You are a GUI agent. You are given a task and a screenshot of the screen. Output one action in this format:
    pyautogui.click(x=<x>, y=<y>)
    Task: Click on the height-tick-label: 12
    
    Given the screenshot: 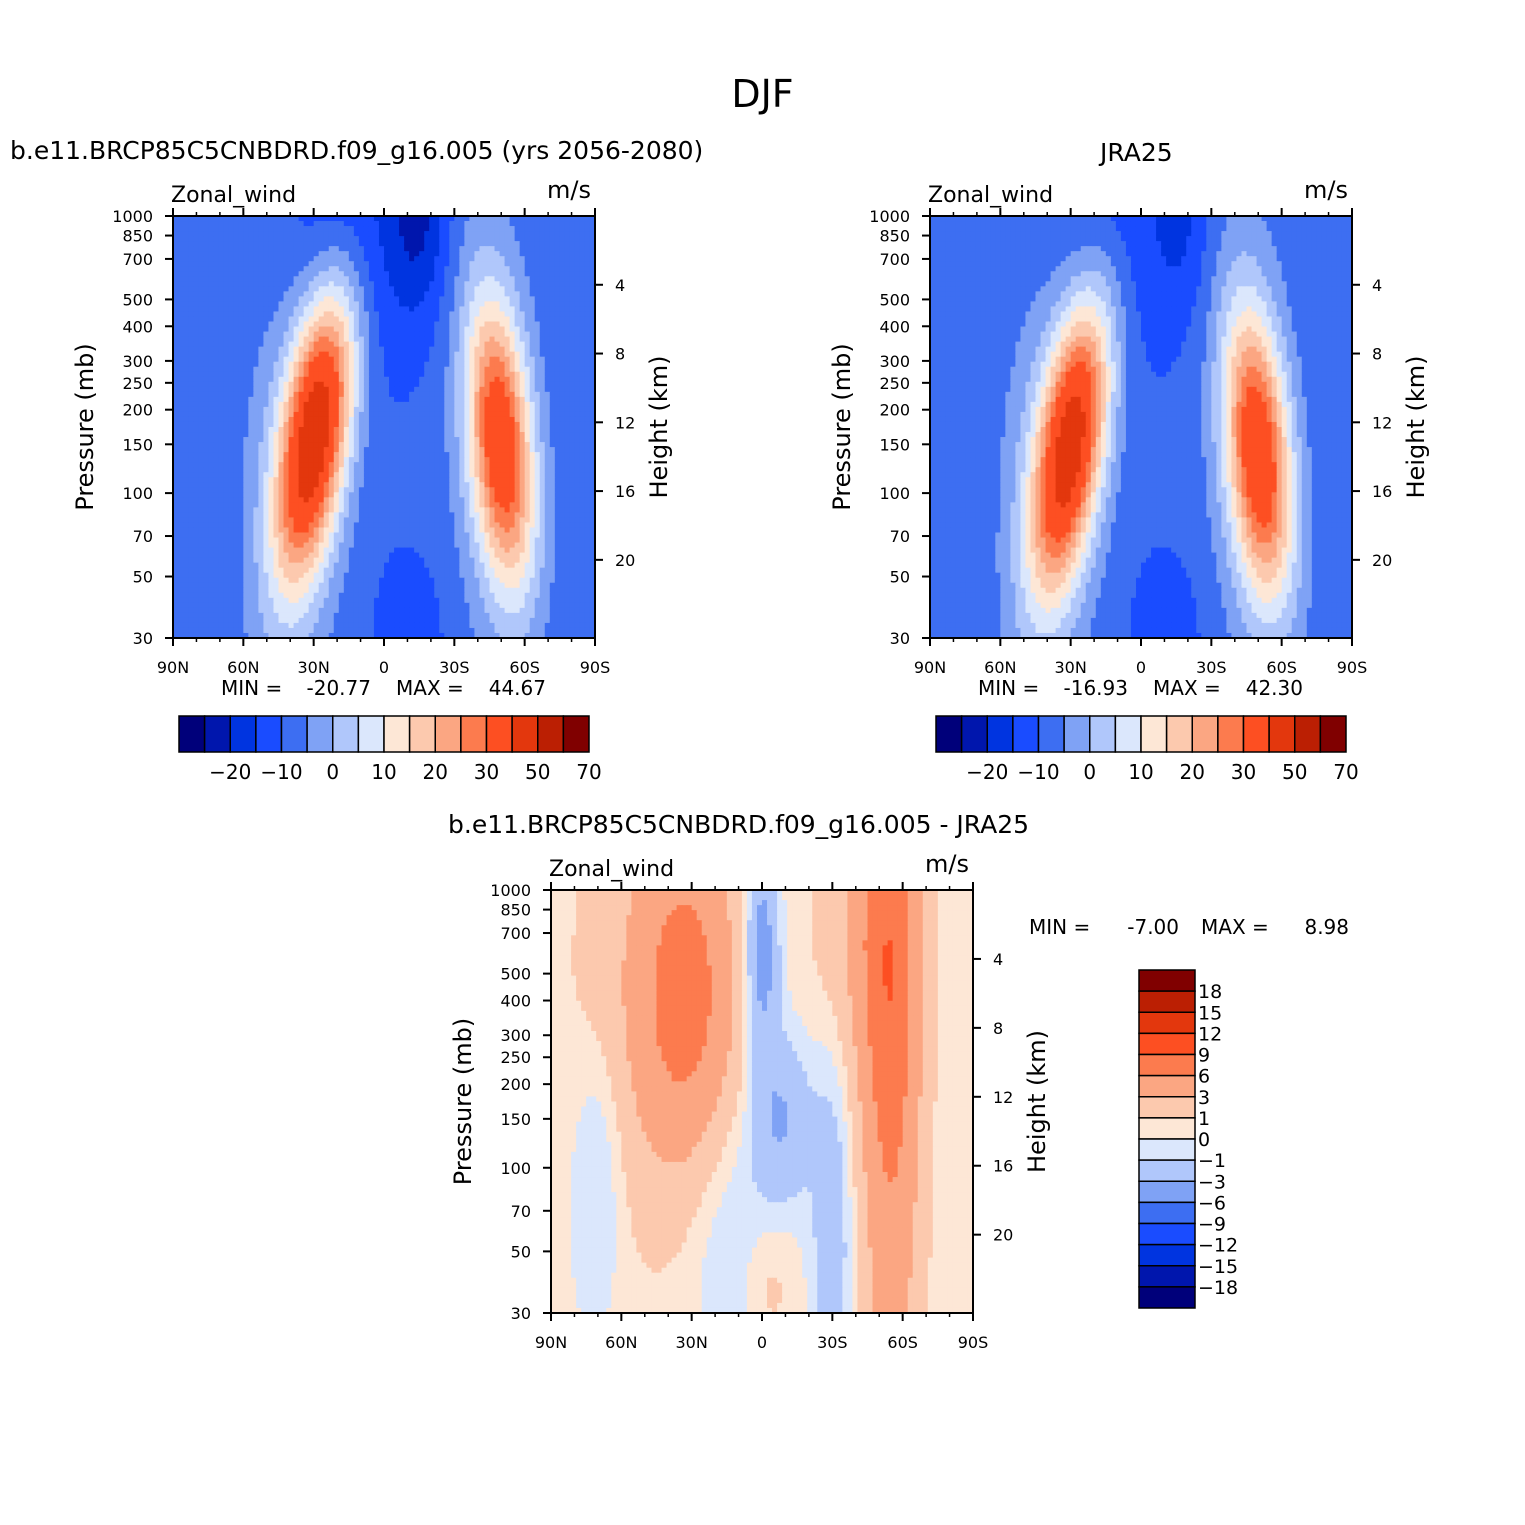 What is the action you would take?
    pyautogui.click(x=625, y=422)
    